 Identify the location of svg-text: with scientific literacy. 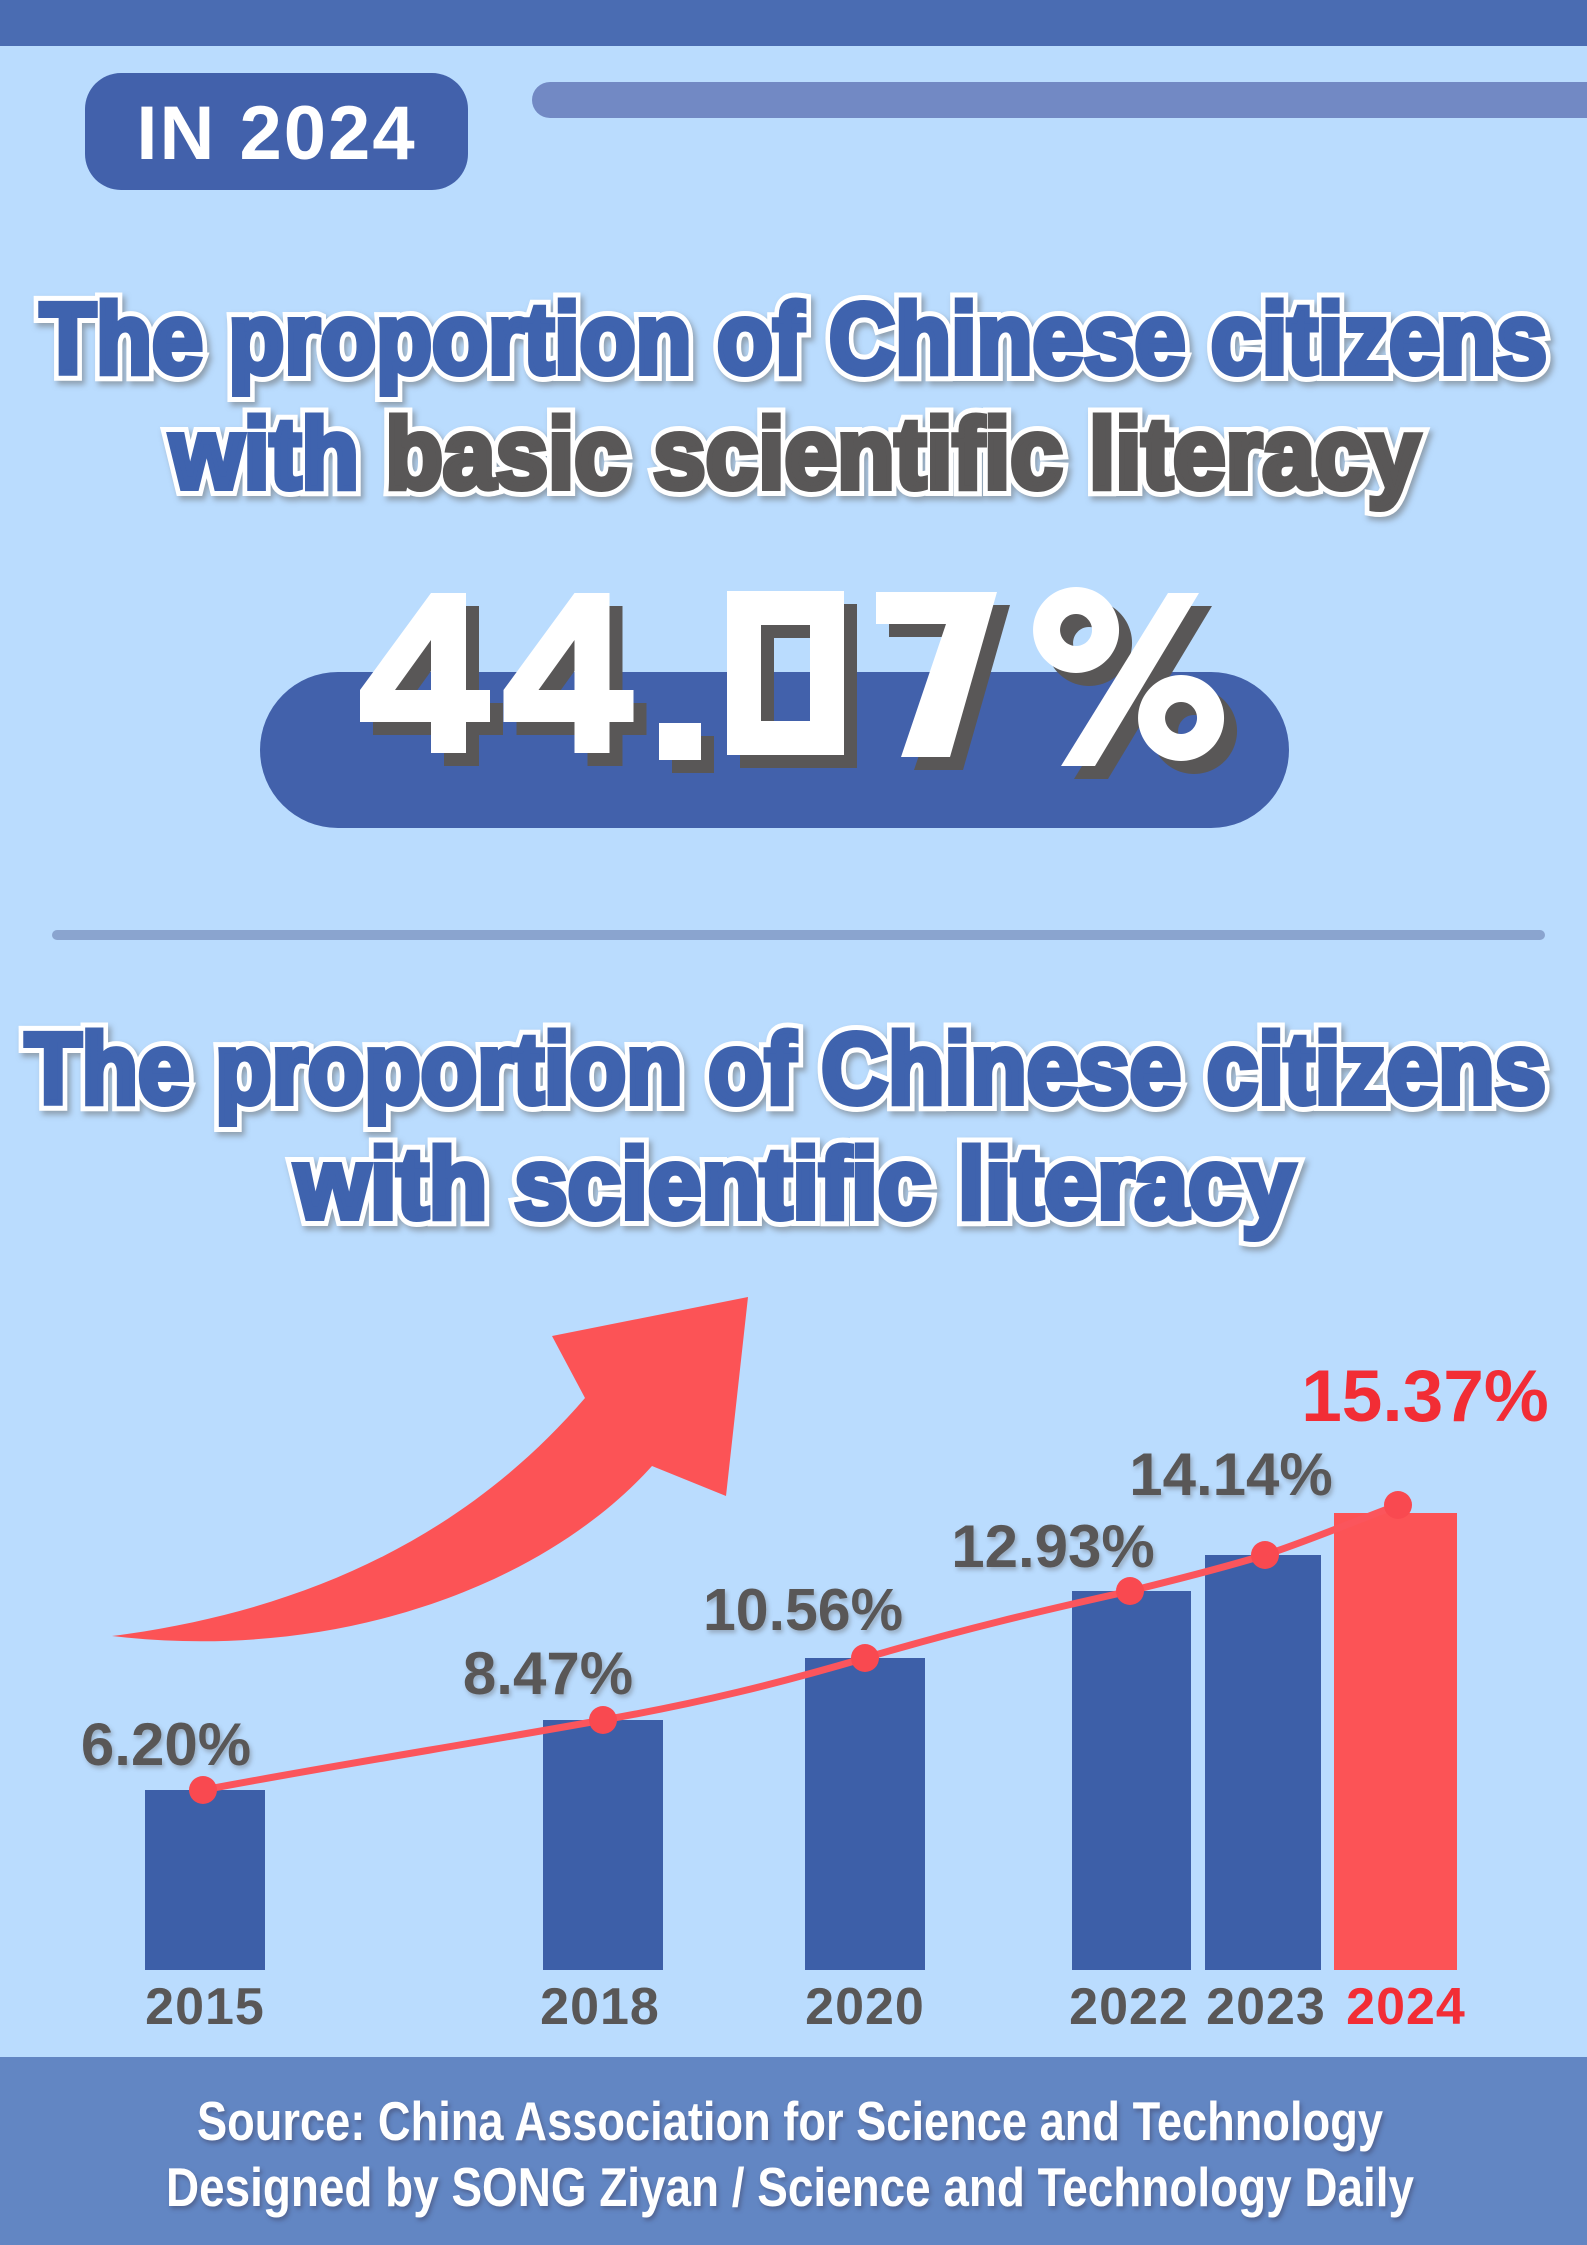
(794, 1184).